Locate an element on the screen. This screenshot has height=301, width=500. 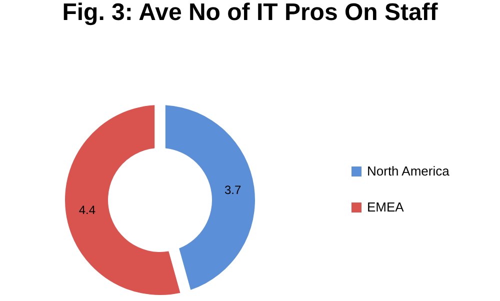
chart-title: Fig. 3: Ave No of IT Pros On Staff is located at coordinates (250, 13).